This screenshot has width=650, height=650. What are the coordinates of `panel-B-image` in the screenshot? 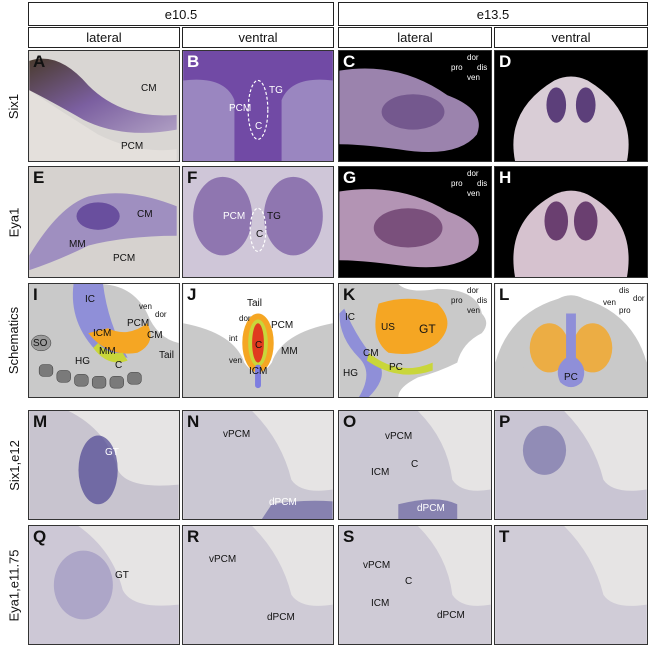 It's located at (258, 106).